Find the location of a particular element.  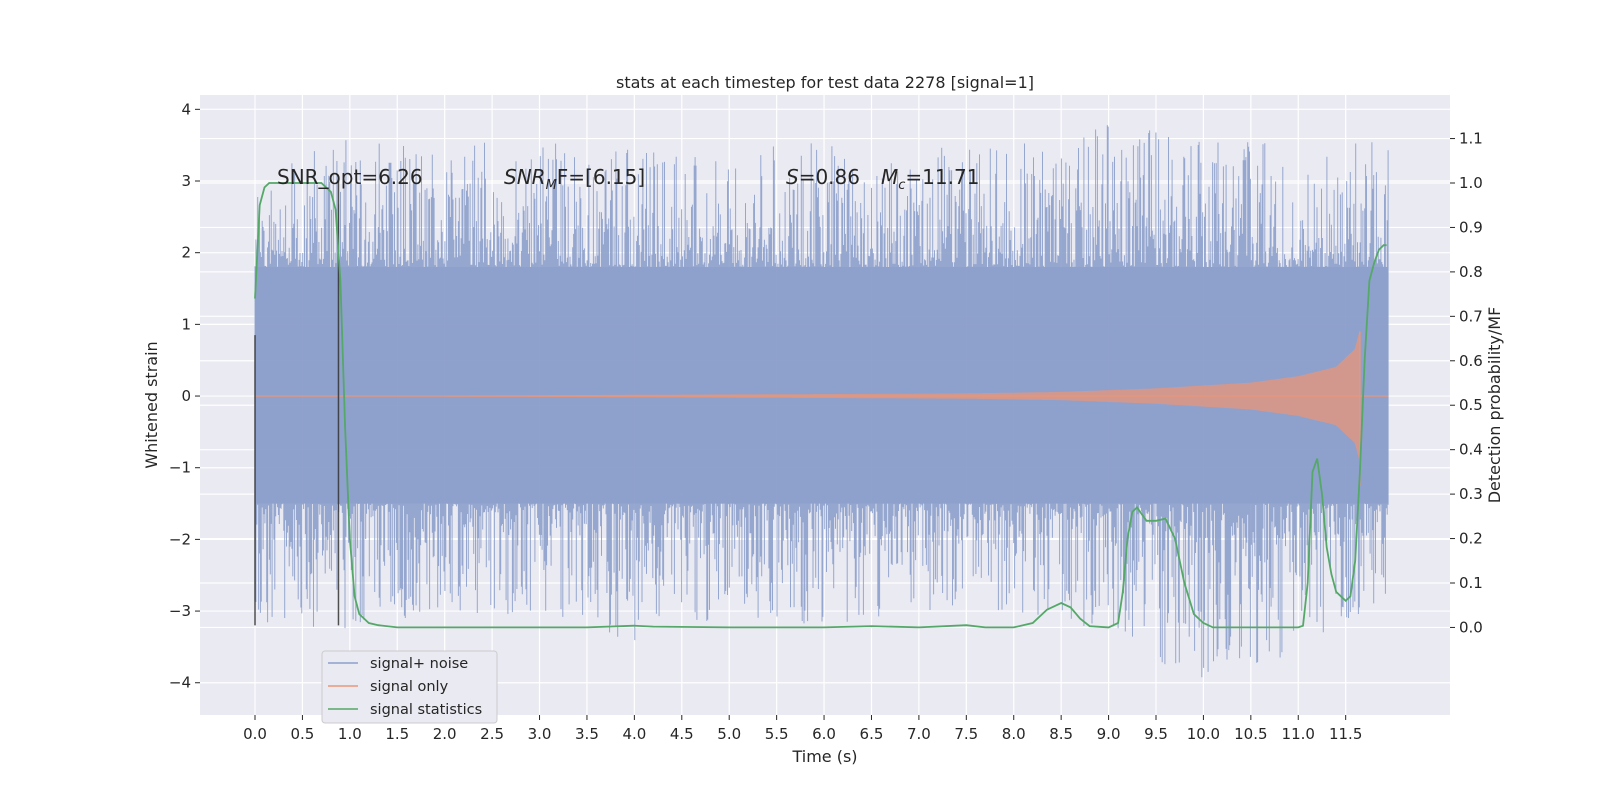

annotation-snr-opt: SNR_opt=6.26 is located at coordinates (350, 177).